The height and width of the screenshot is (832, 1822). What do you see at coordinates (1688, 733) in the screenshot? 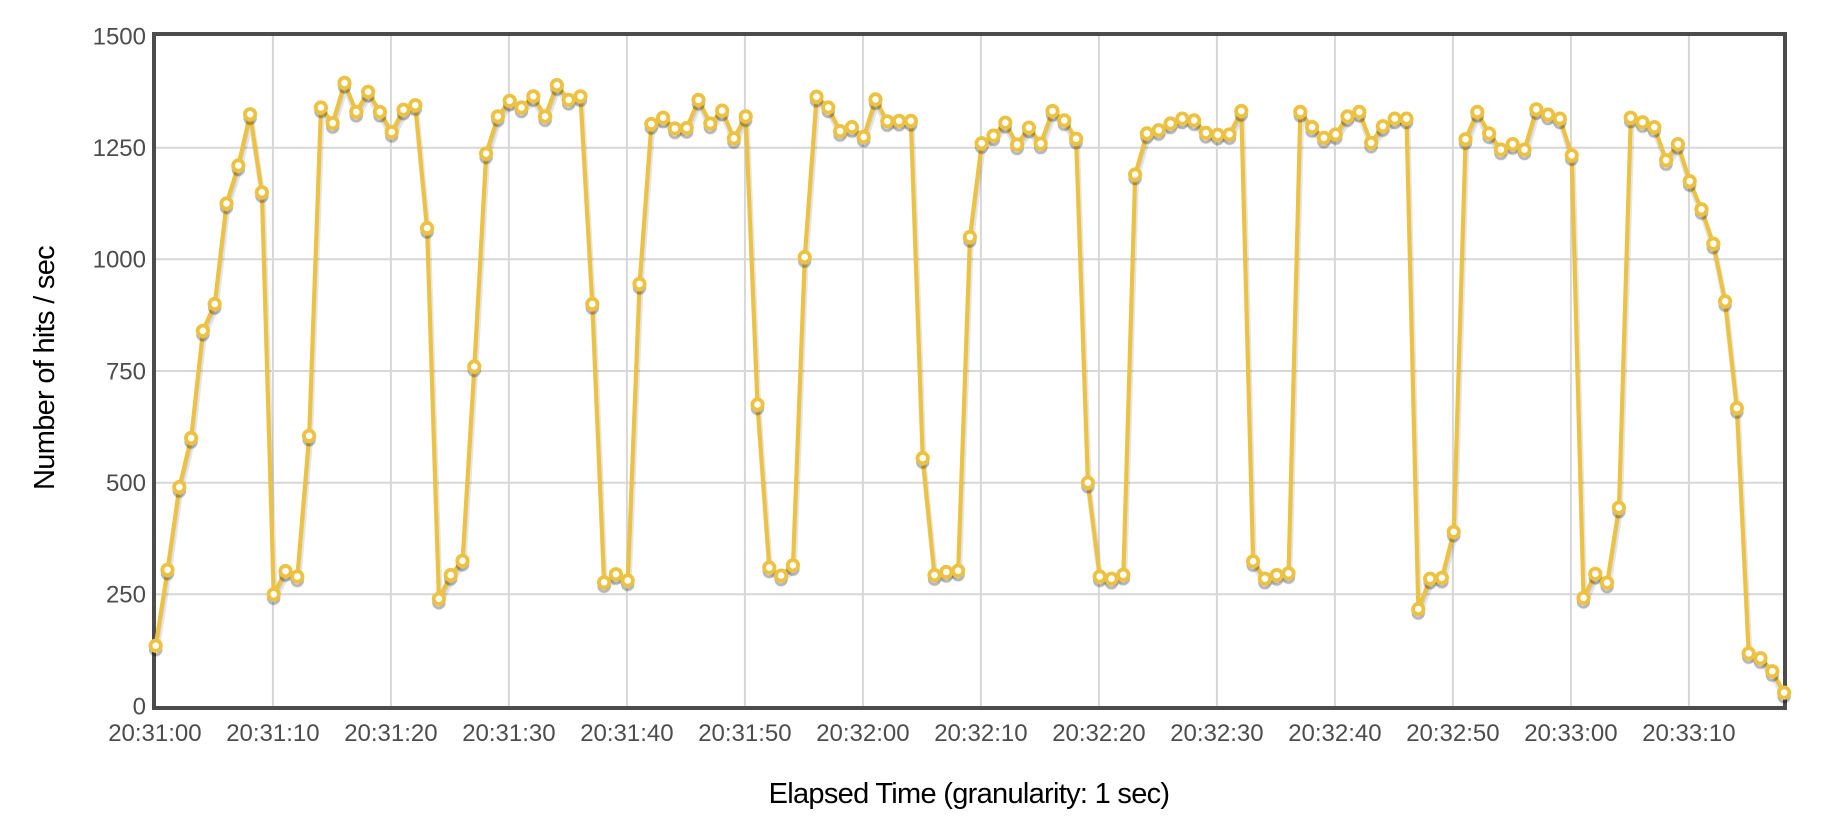
I see `svg-text: 20:33:10` at bounding box center [1688, 733].